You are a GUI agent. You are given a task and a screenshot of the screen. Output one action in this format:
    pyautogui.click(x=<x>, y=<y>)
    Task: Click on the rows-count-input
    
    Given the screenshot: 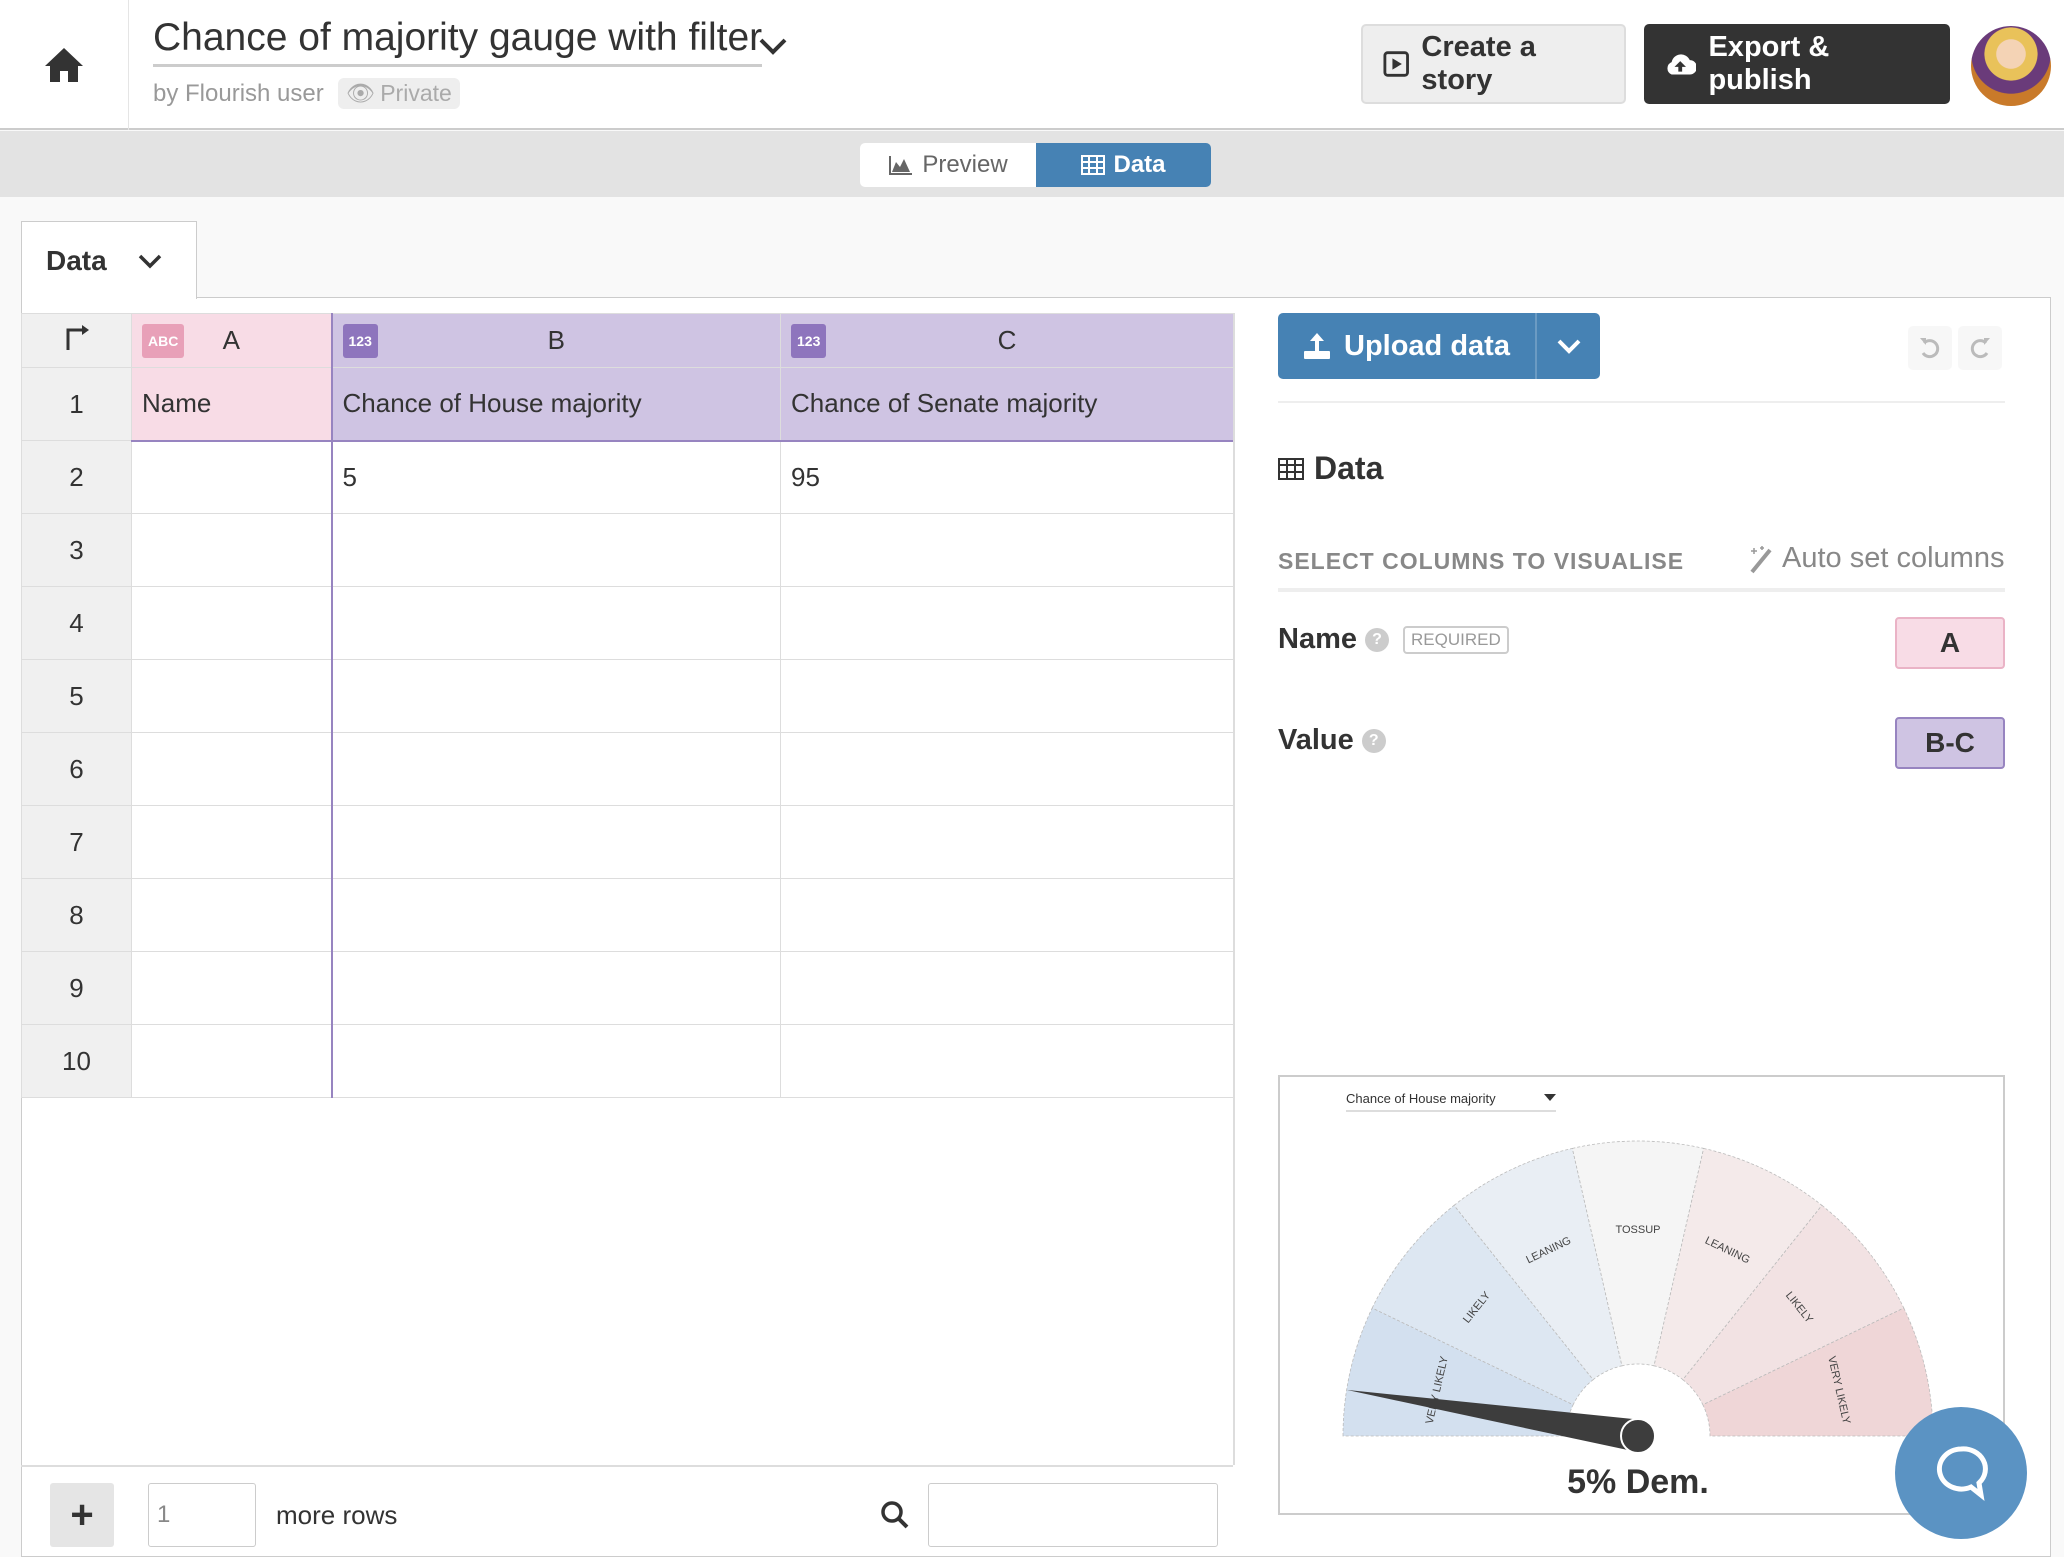 What is the action you would take?
    pyautogui.click(x=202, y=1515)
    